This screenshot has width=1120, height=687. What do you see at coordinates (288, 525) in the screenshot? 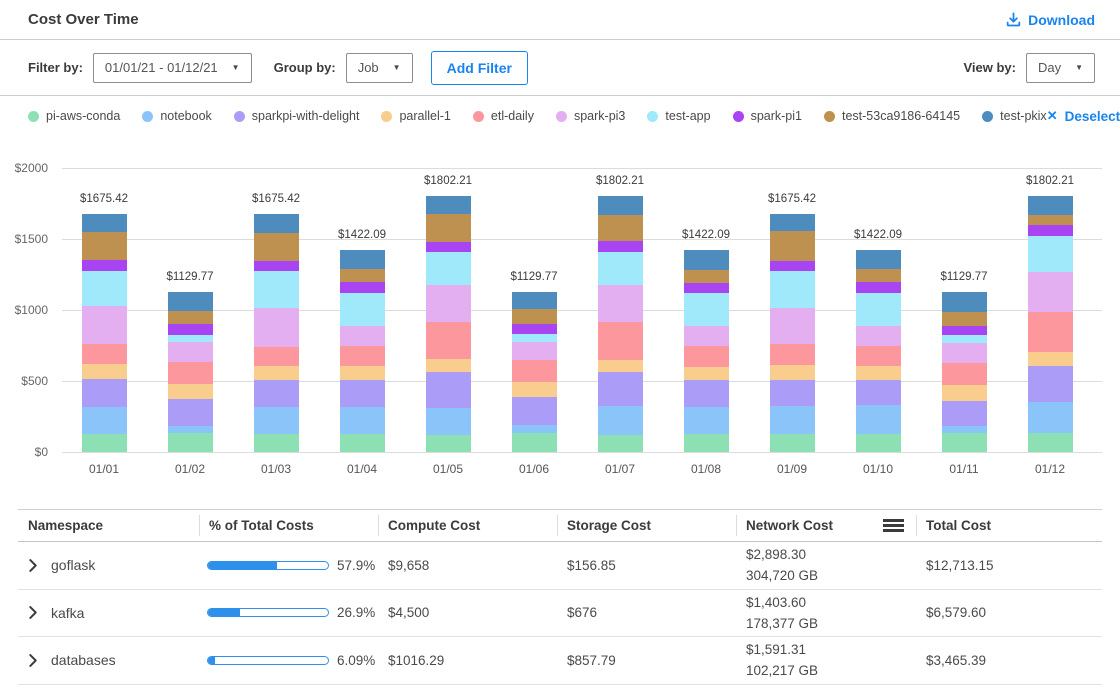
I see `column-header-percent: % of Total Costs` at bounding box center [288, 525].